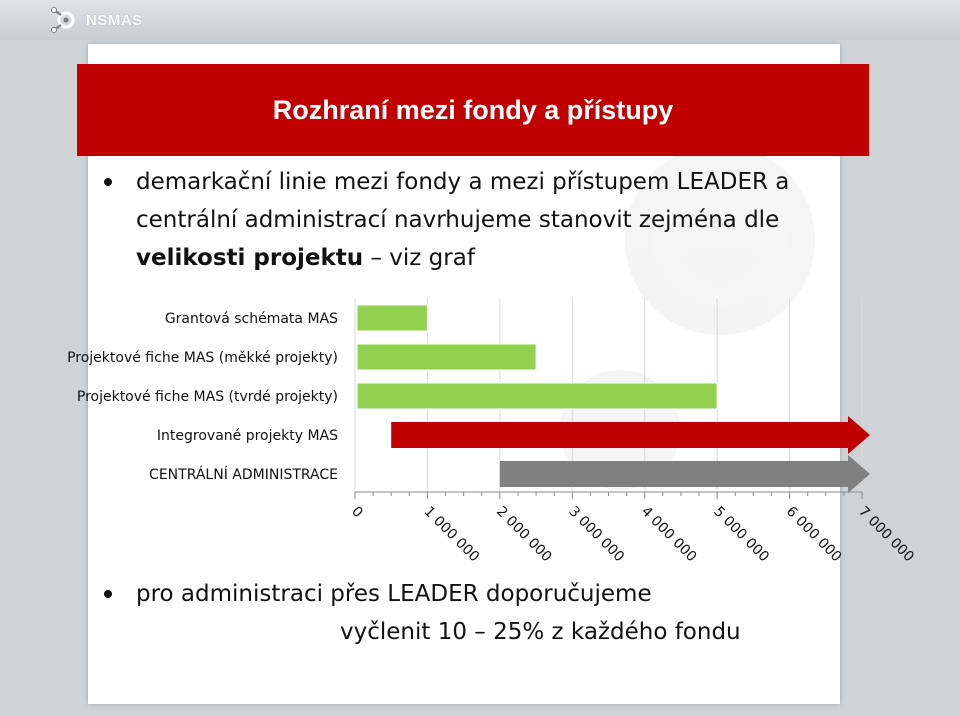  I want to click on title-bar: Rozhraní mezi fondy a přístupy, so click(473, 110).